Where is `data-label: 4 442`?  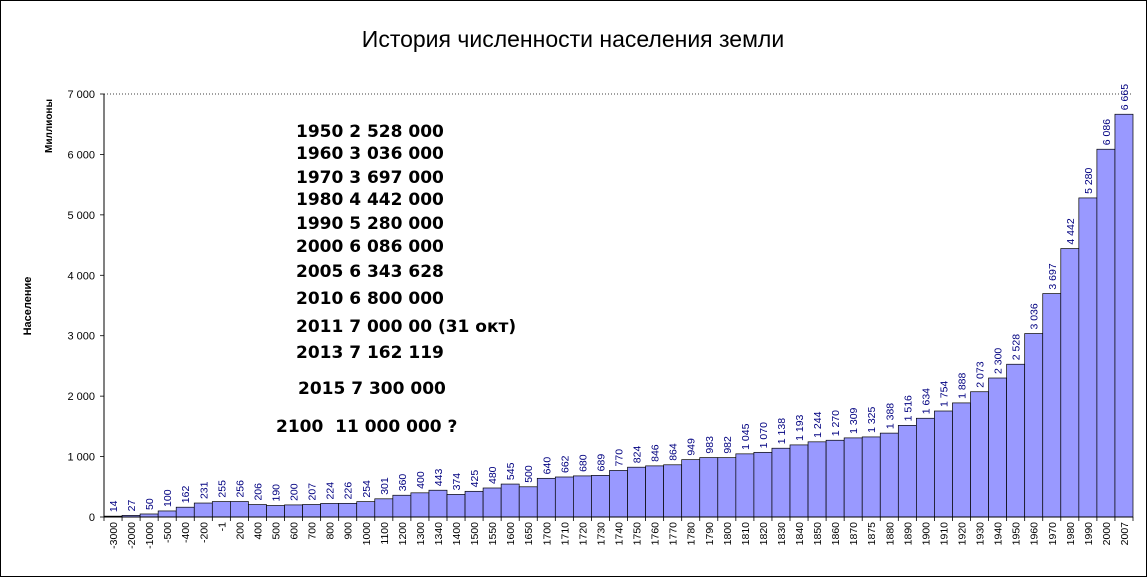 data-label: 4 442 is located at coordinates (1071, 231).